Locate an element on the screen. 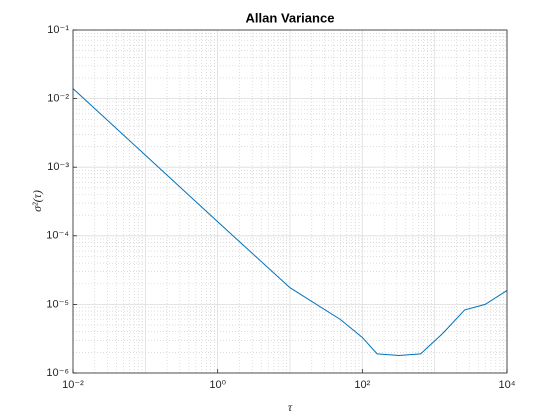  y-axis-label: σ²(τ) is located at coordinates (37, 201).